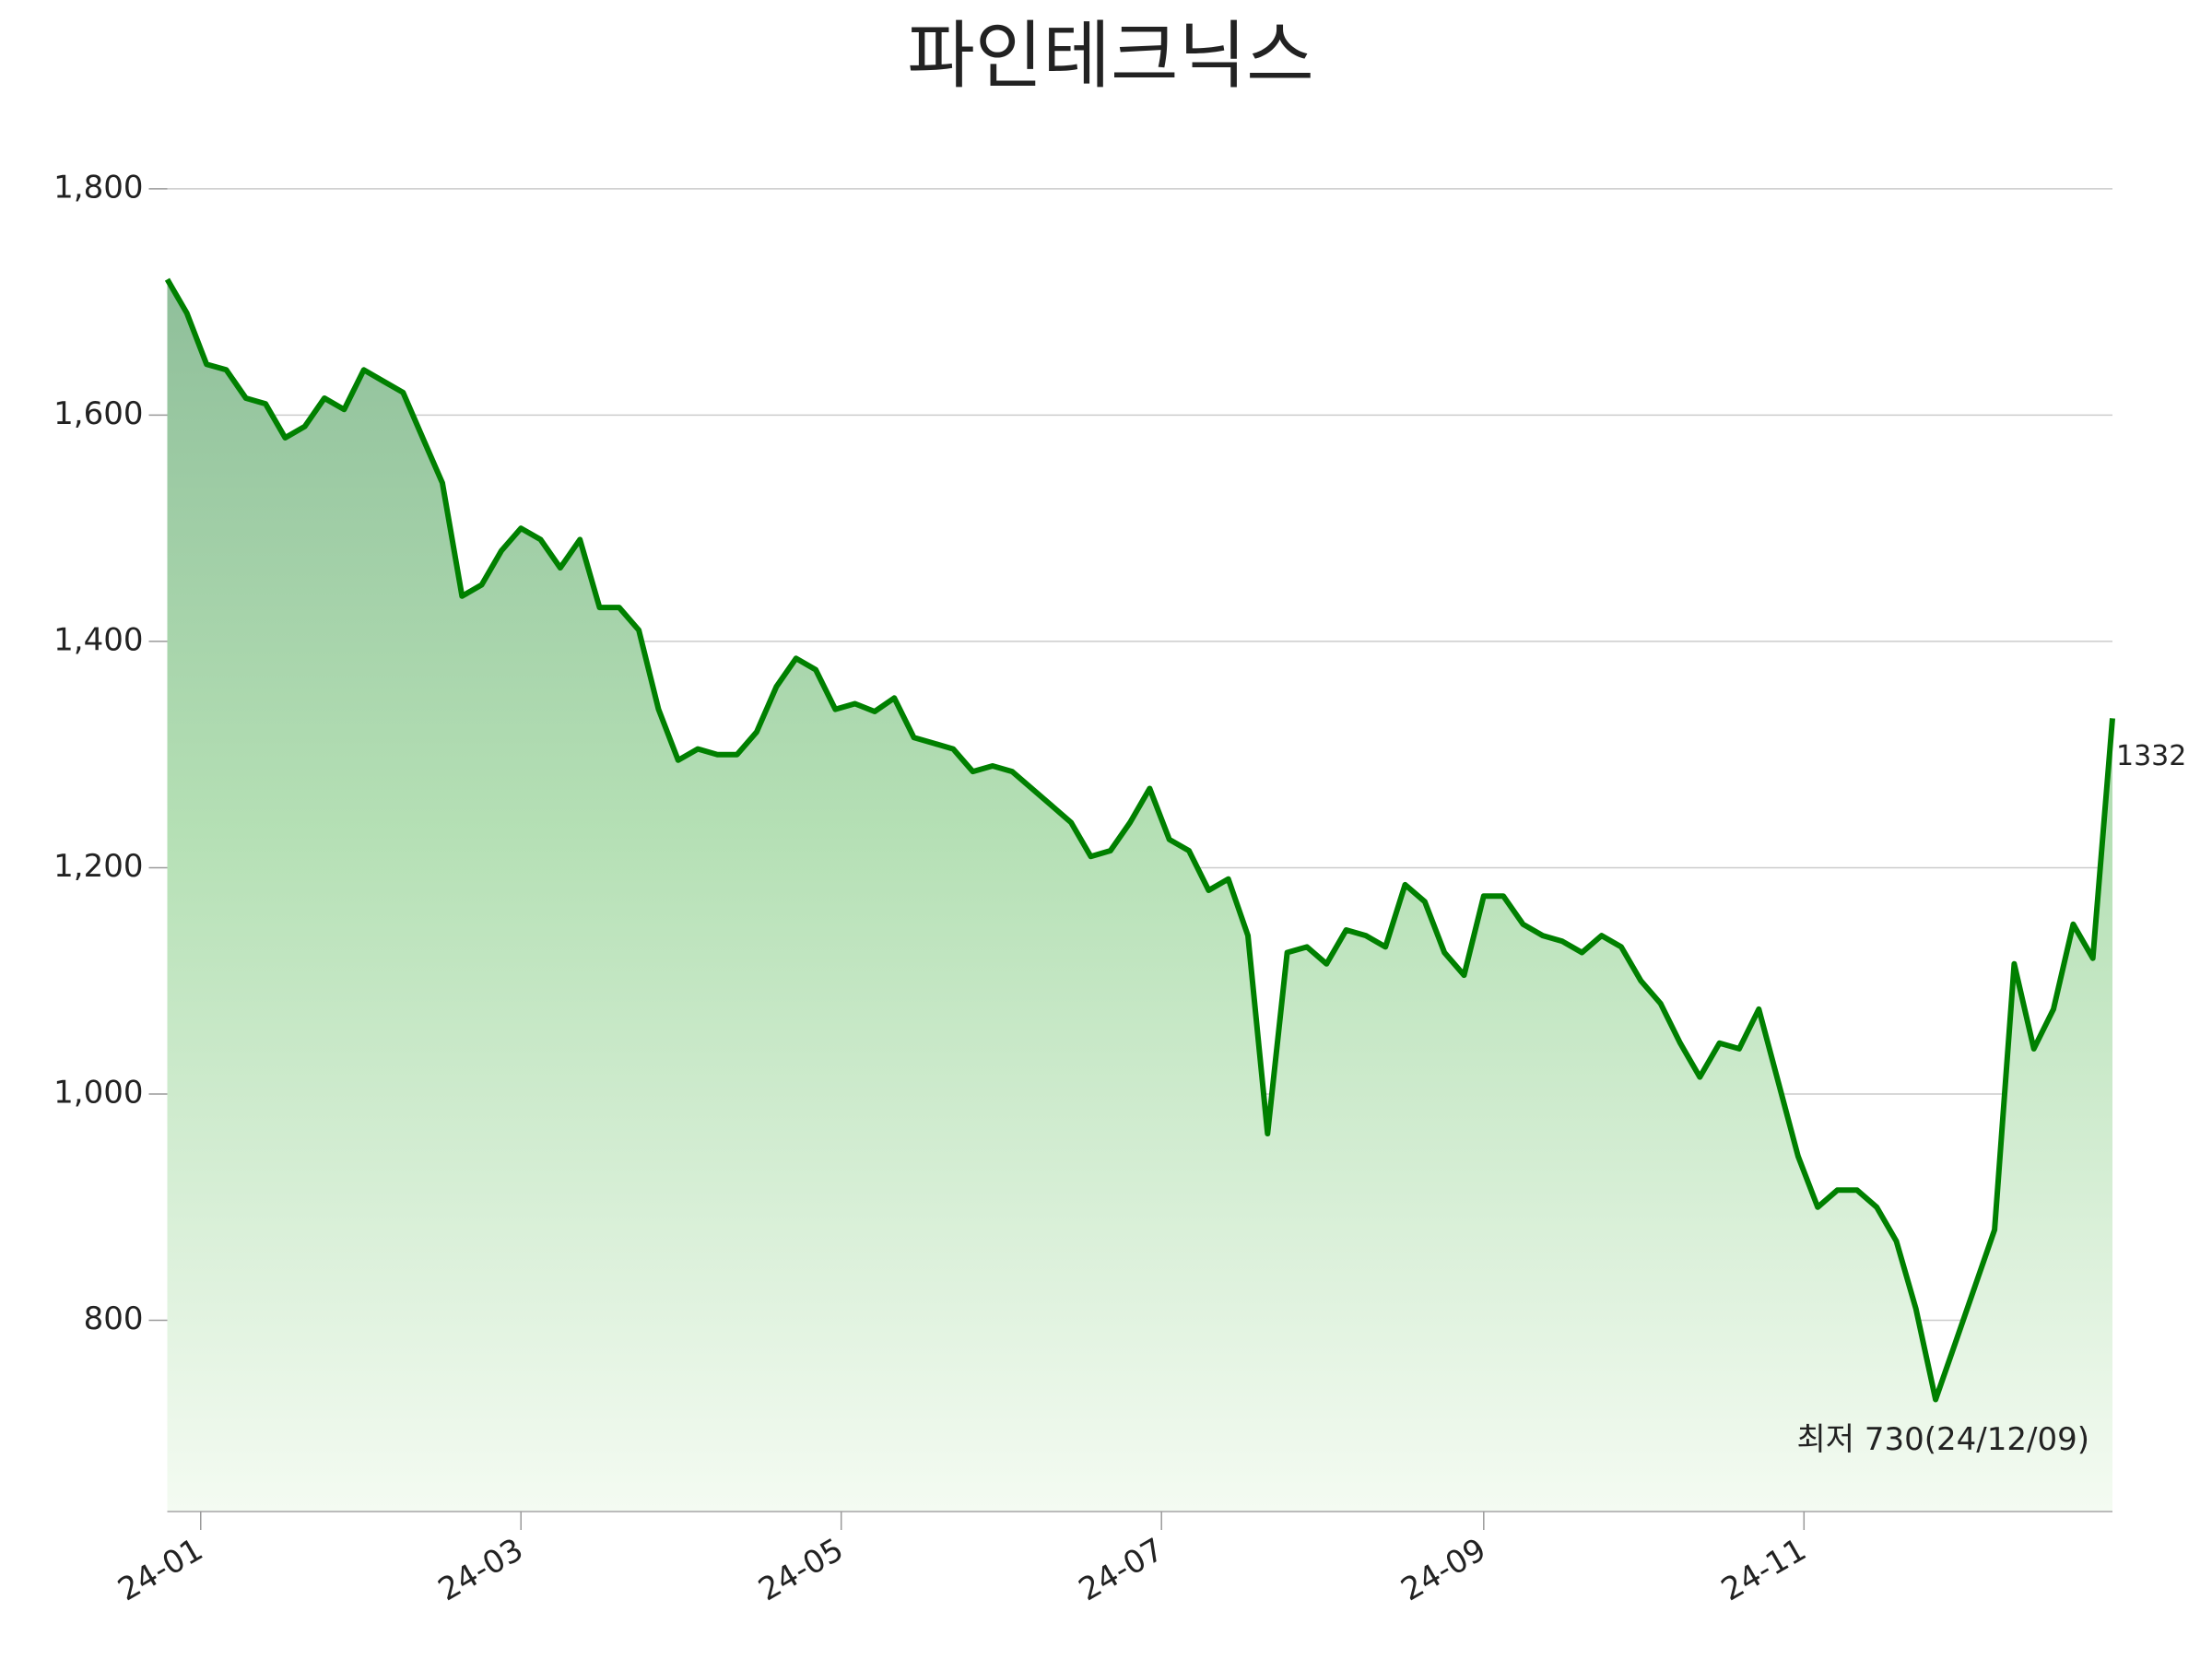 This screenshot has width=2212, height=1659. What do you see at coordinates (98, 639) in the screenshot?
I see `y-tick-label: 1,400` at bounding box center [98, 639].